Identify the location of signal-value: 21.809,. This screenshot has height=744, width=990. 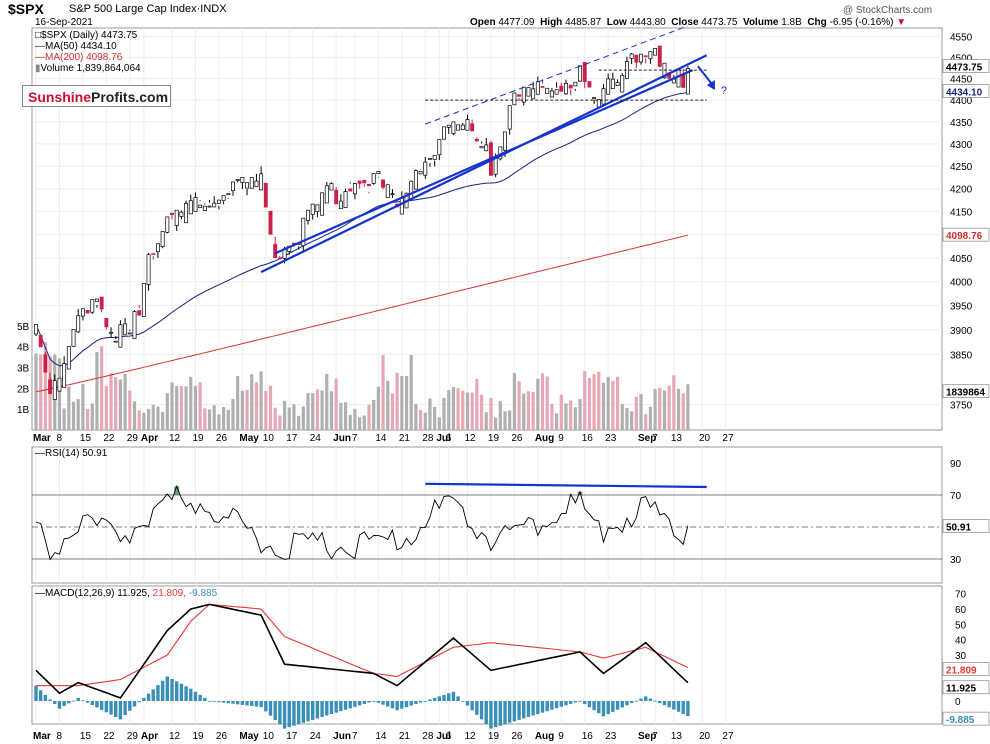
(169, 593).